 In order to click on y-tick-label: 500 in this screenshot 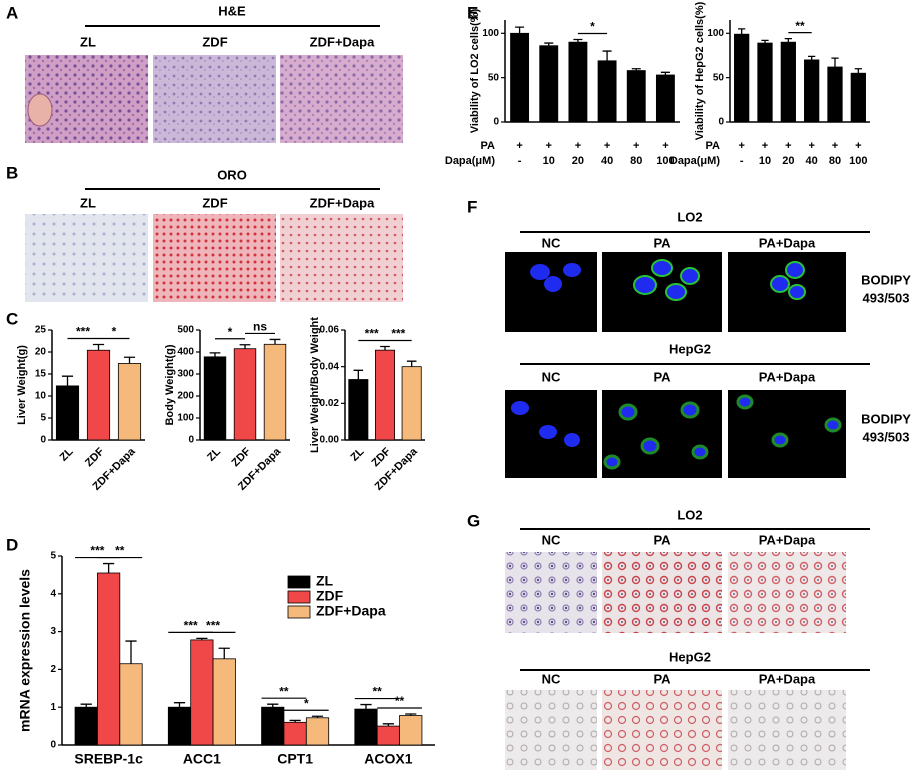, I will do `click(185, 330)`.